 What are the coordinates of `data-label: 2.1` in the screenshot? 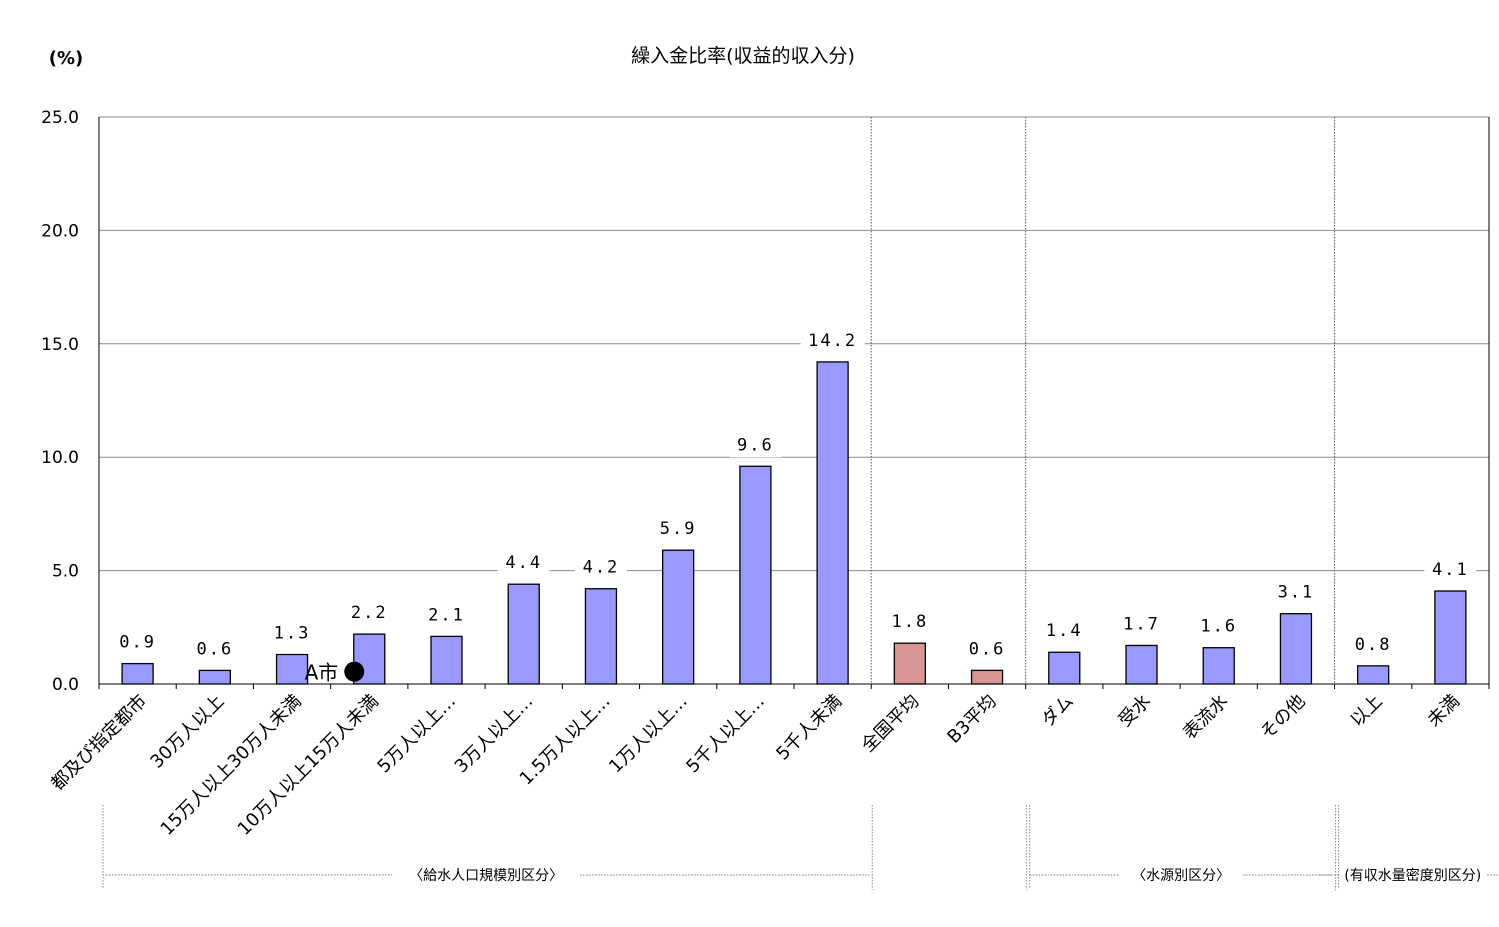 It's located at (446, 615).